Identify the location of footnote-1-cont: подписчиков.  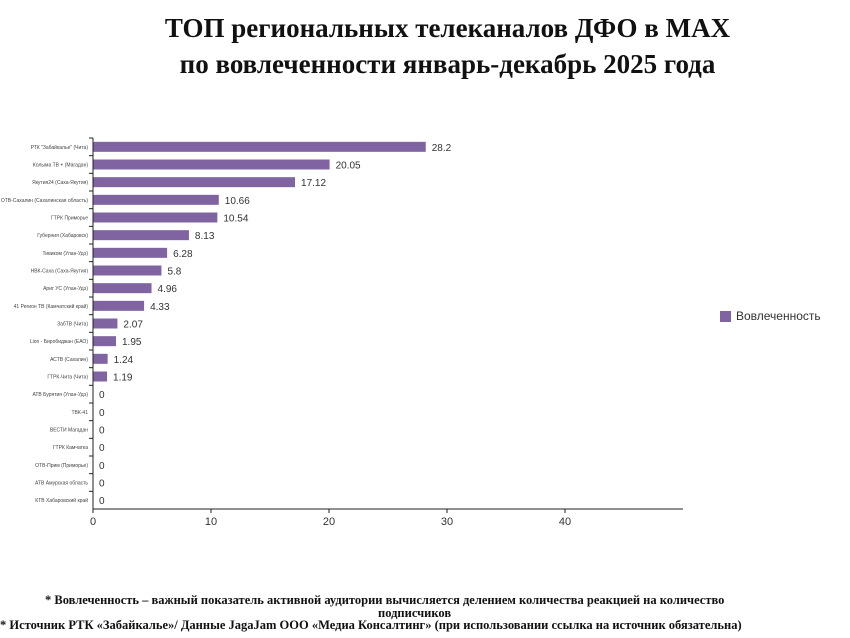
(415, 613).